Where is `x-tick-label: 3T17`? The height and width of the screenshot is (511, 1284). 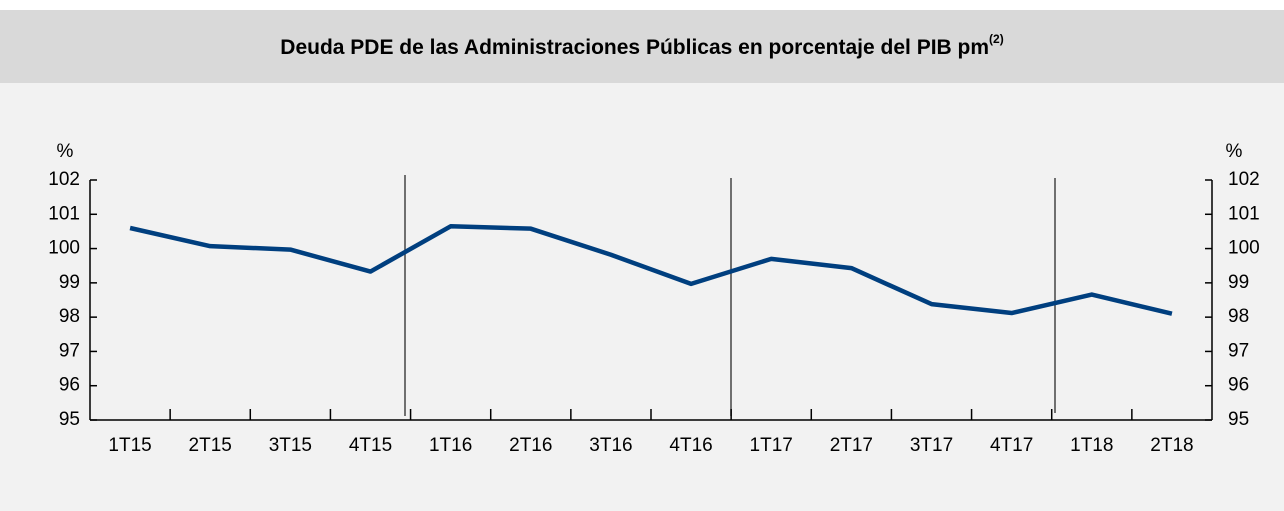 x-tick-label: 3T17 is located at coordinates (931, 445).